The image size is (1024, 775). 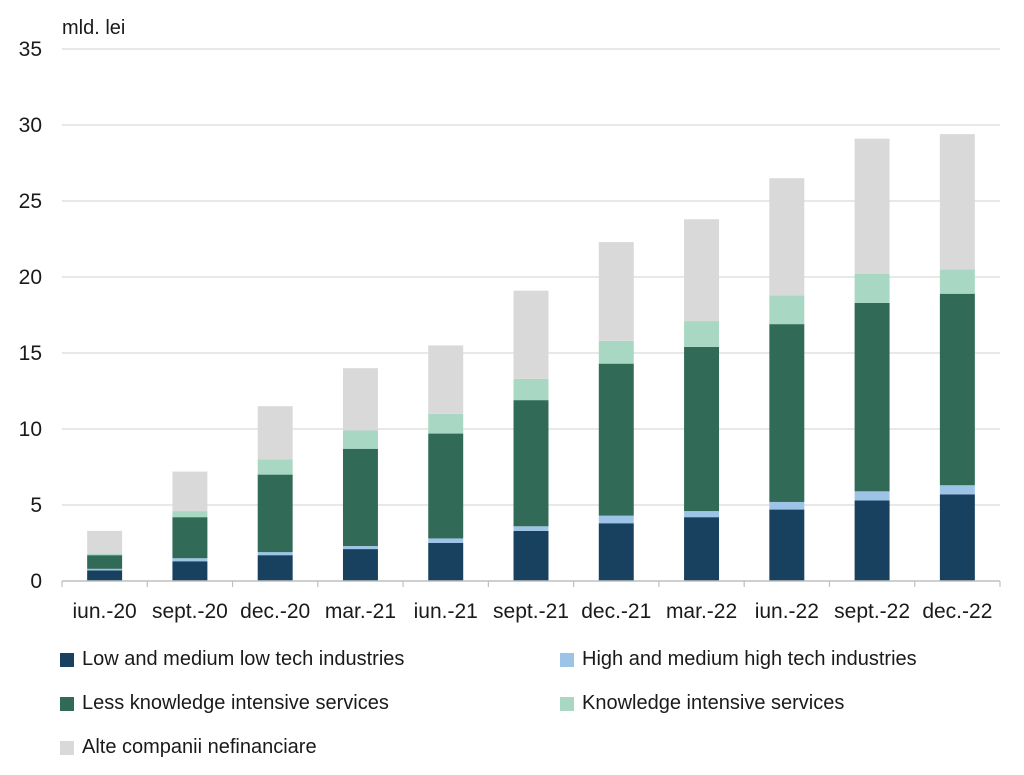 I want to click on x-tick-label: iun.-22, so click(x=787, y=611).